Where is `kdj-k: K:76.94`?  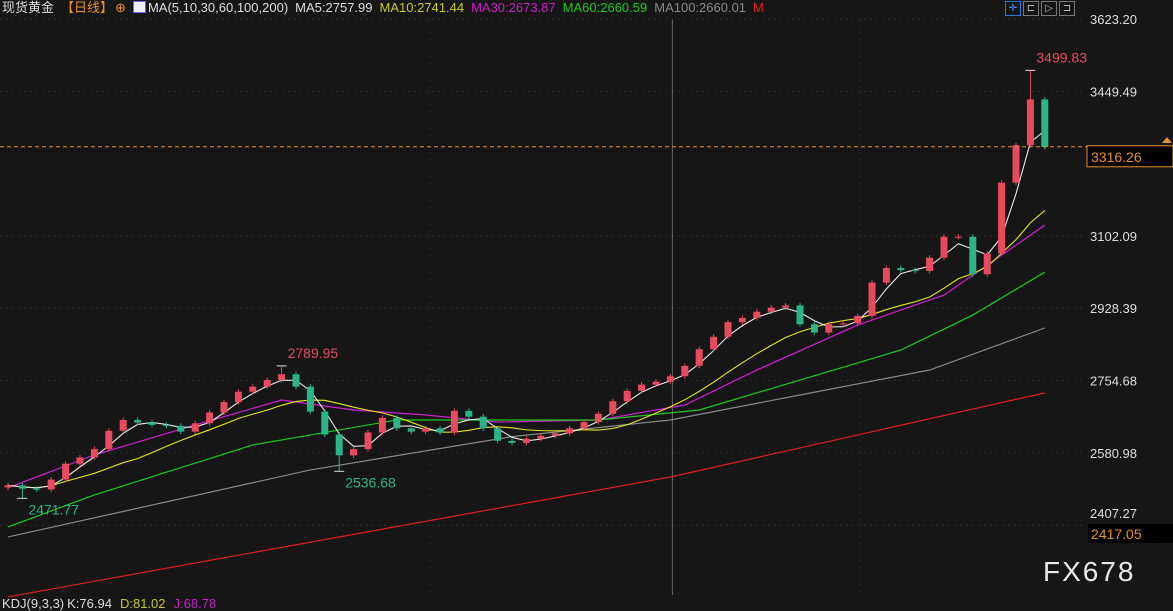
kdj-k: K:76.94 is located at coordinates (89, 603).